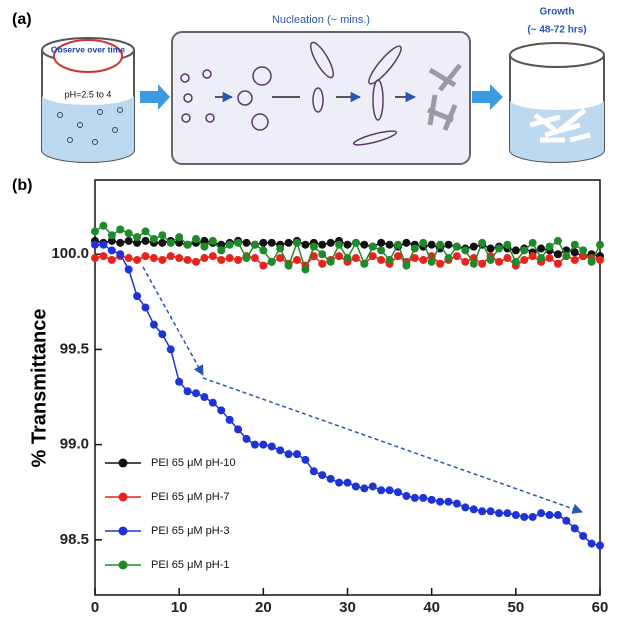  Describe the element at coordinates (95, 607) in the screenshot. I see `x-tick-label: 0` at that location.